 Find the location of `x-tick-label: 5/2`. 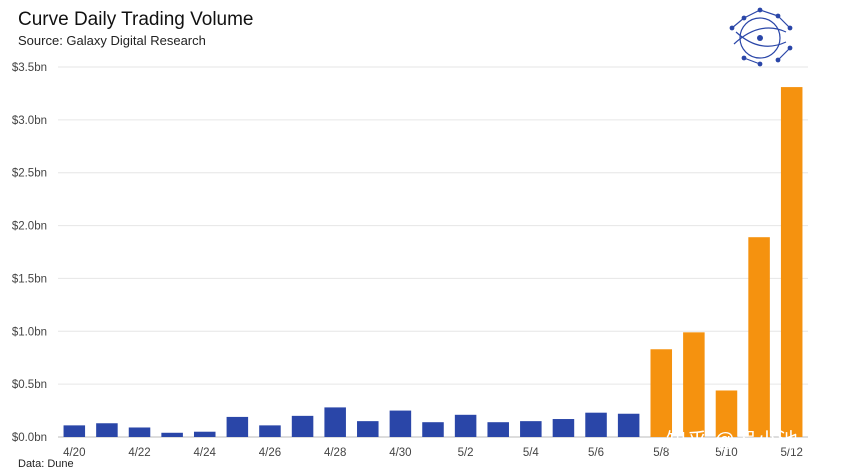

x-tick-label: 5/2 is located at coordinates (466, 453).